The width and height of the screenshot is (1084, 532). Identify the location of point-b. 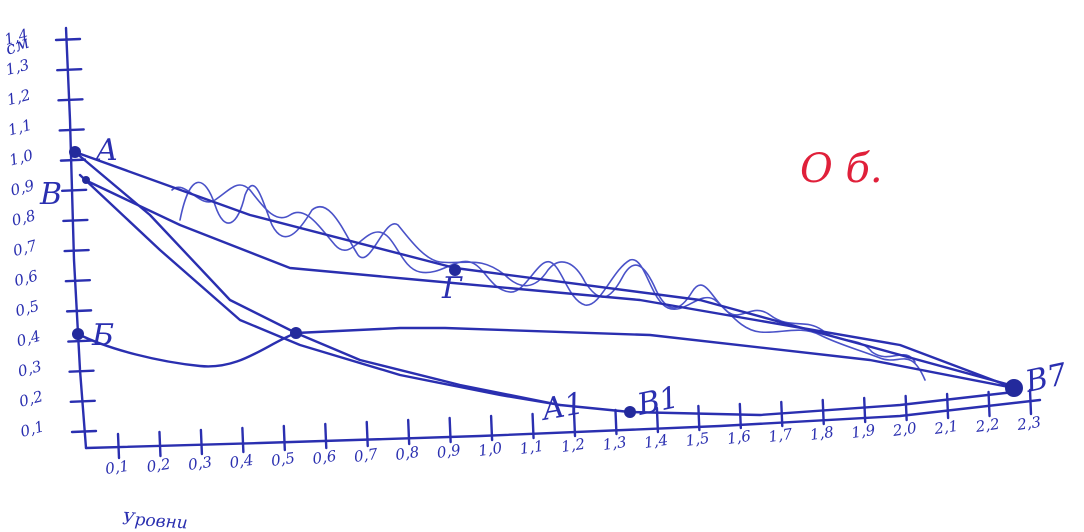
(78, 334).